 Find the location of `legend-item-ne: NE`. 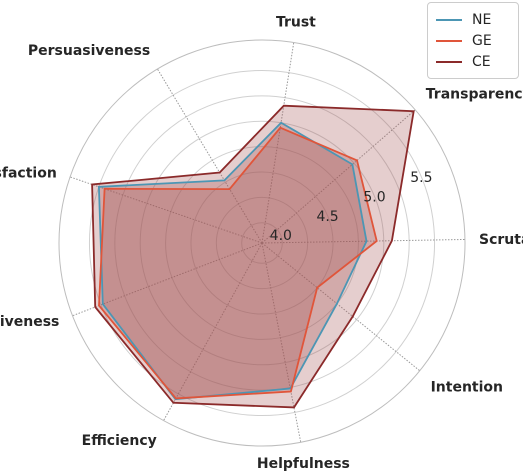

legend-item-ne: NE is located at coordinates (473, 19).